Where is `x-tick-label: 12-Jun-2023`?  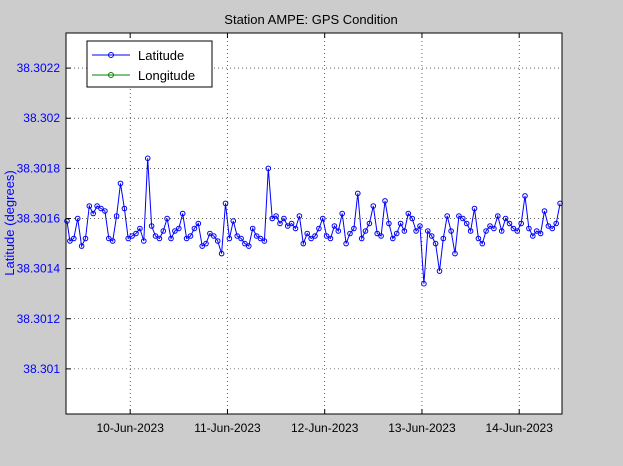 x-tick-label: 12-Jun-2023 is located at coordinates (325, 428).